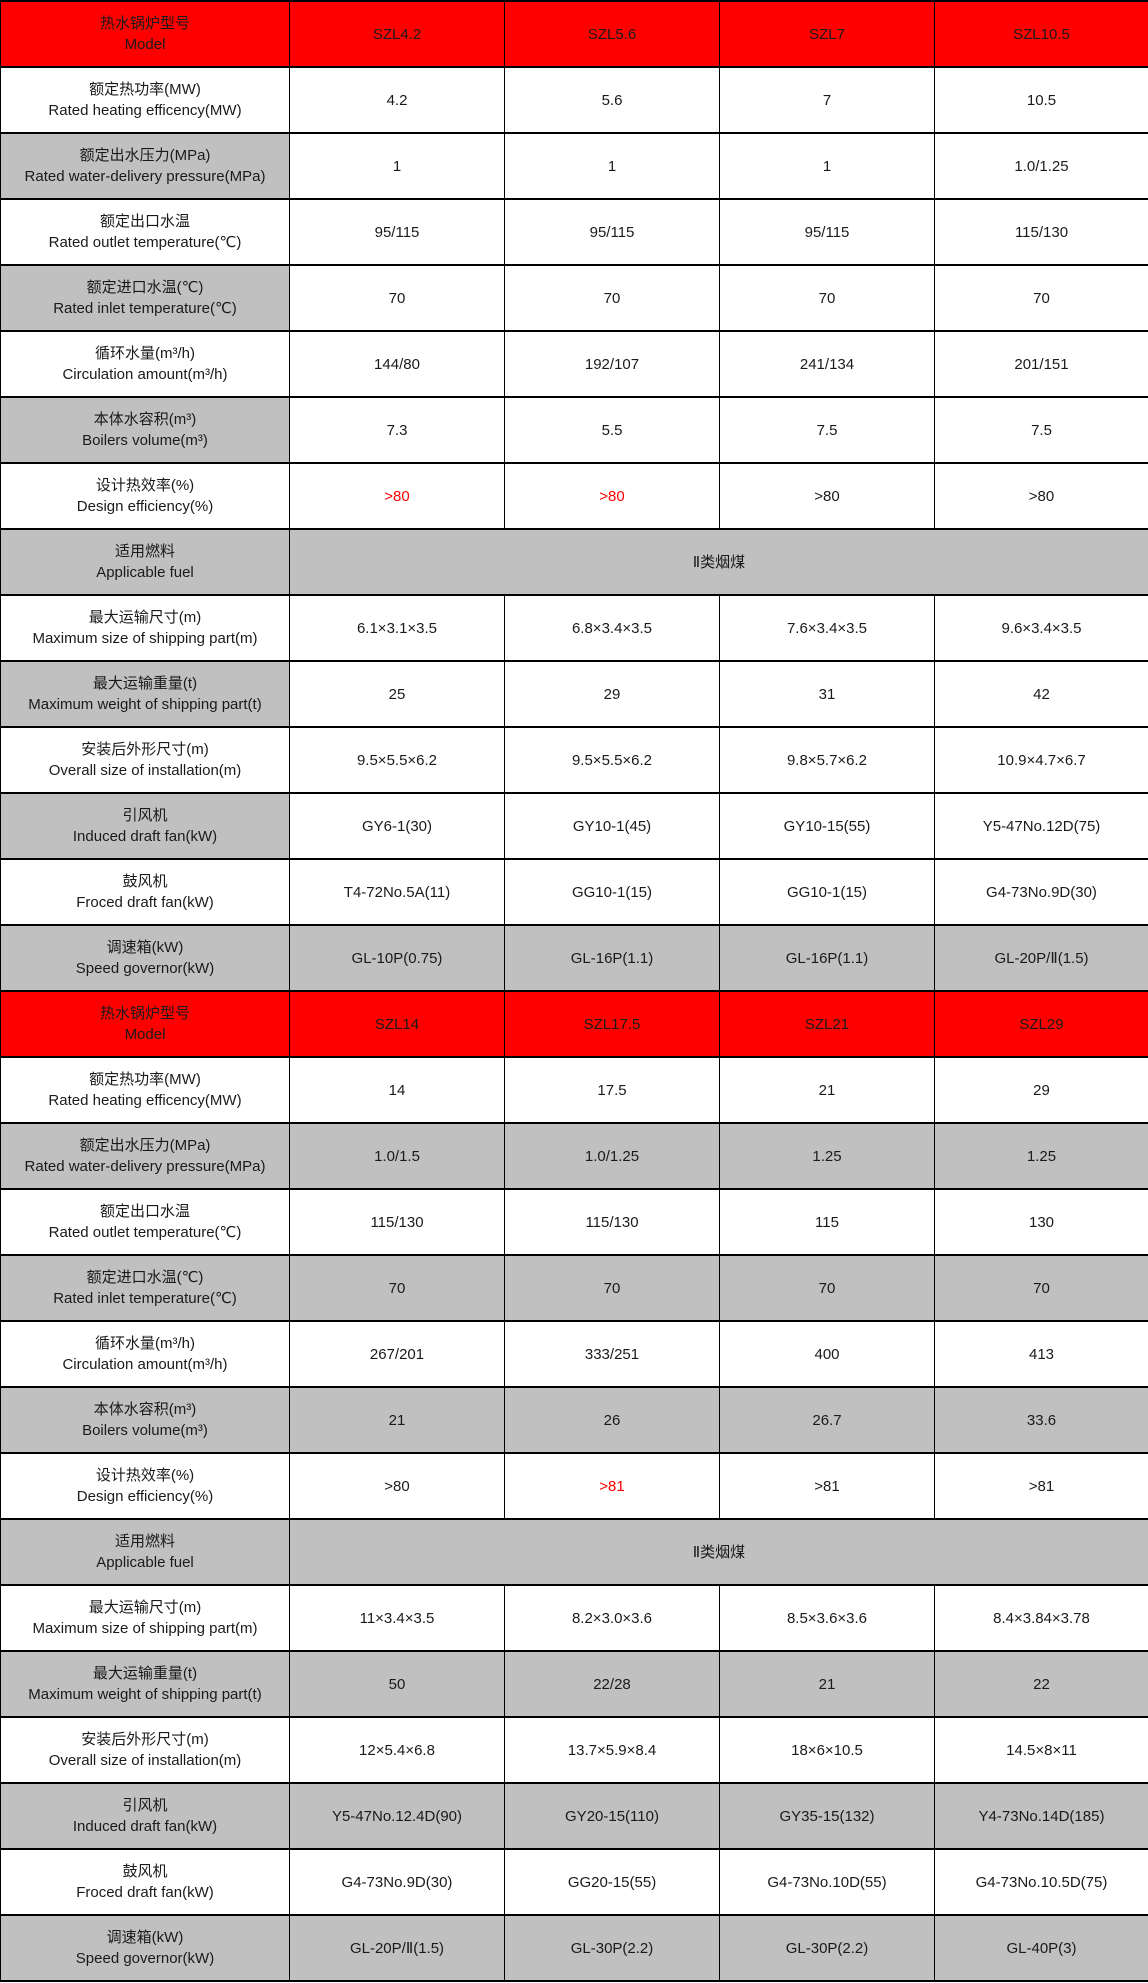  What do you see at coordinates (397, 1090) in the screenshot?
I see `cell-value: 14` at bounding box center [397, 1090].